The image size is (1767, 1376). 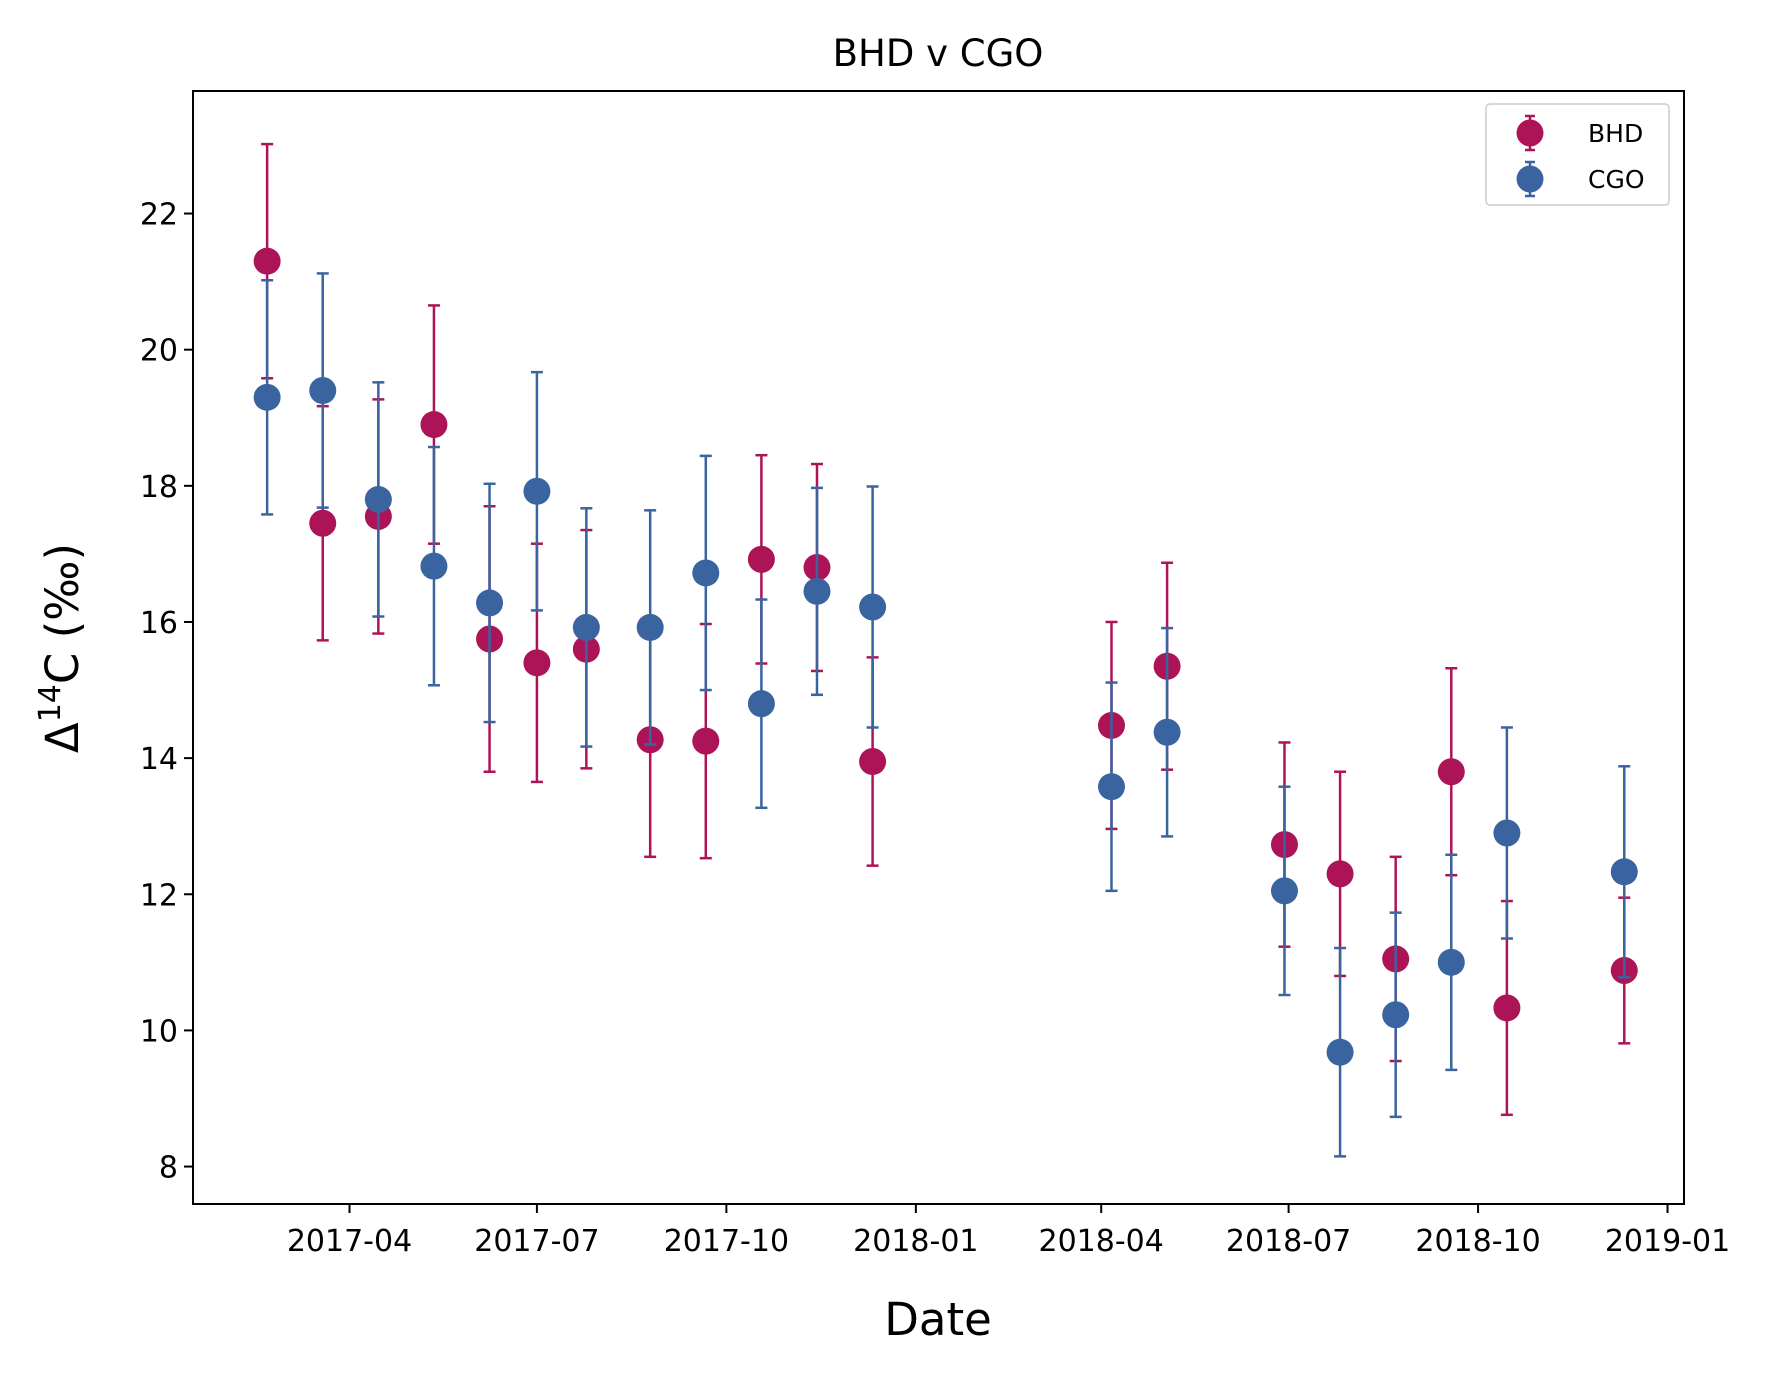 I want to click on y-axis-label-superscript: 14, so click(x=50, y=703).